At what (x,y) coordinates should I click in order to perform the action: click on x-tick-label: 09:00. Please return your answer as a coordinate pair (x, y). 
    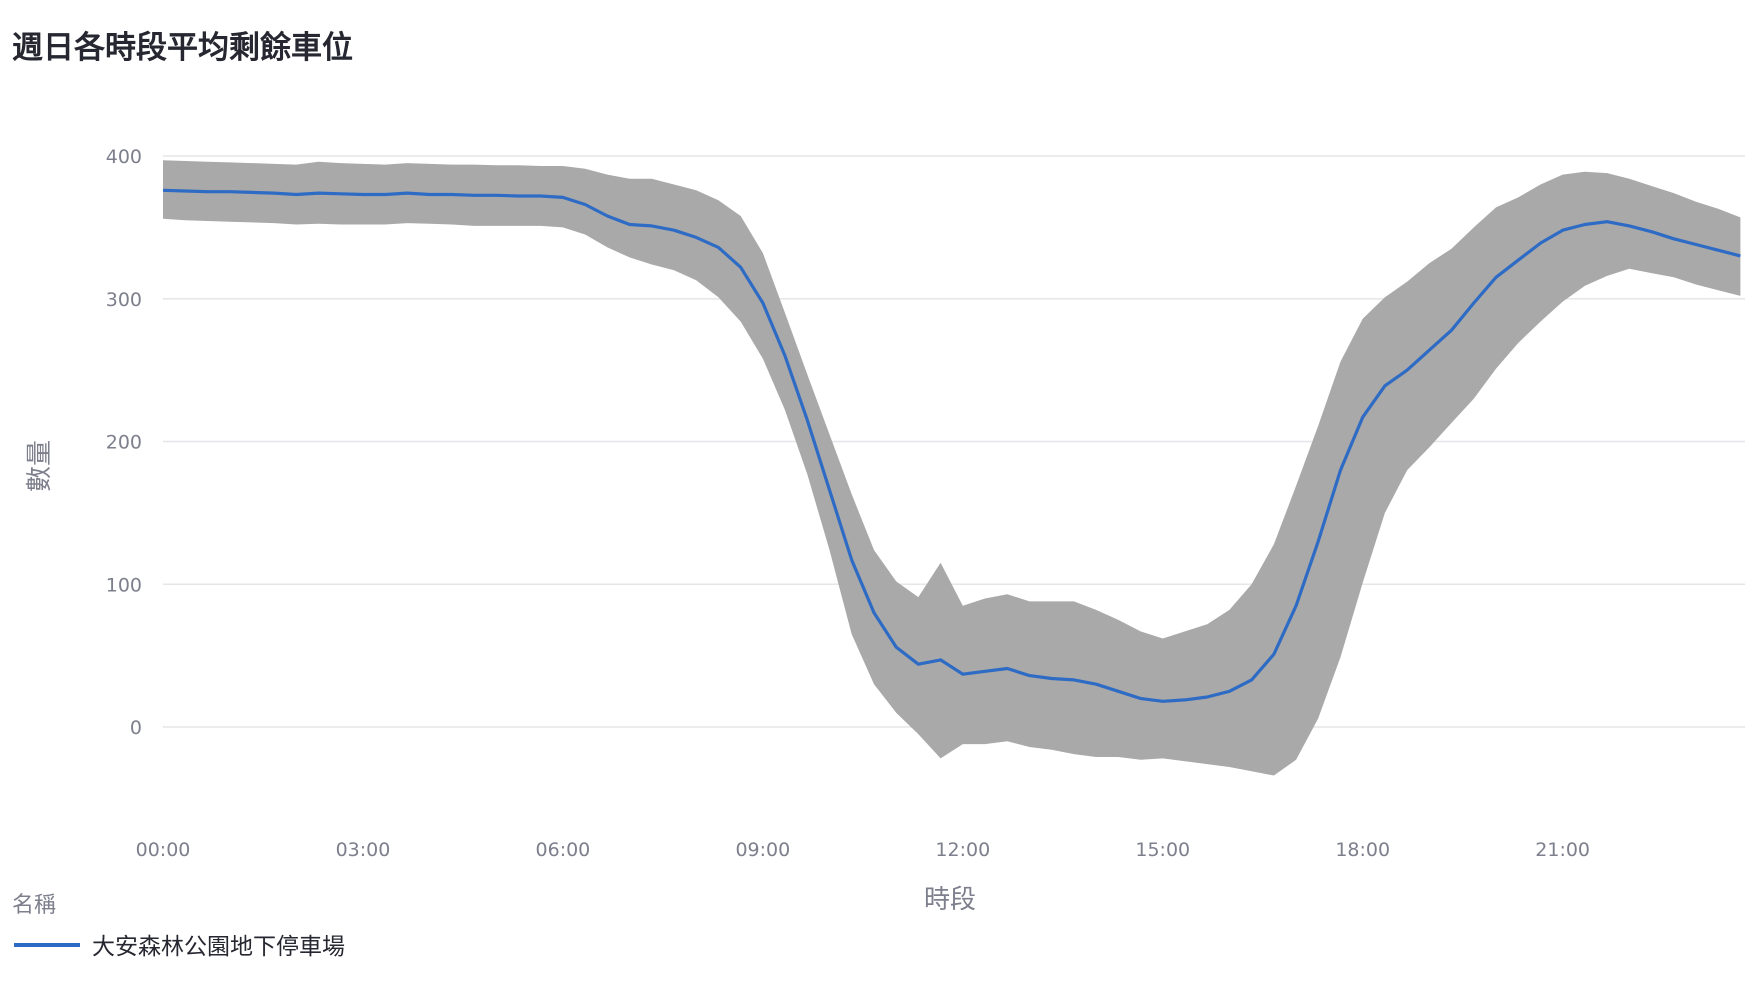
    Looking at the image, I should click on (762, 850).